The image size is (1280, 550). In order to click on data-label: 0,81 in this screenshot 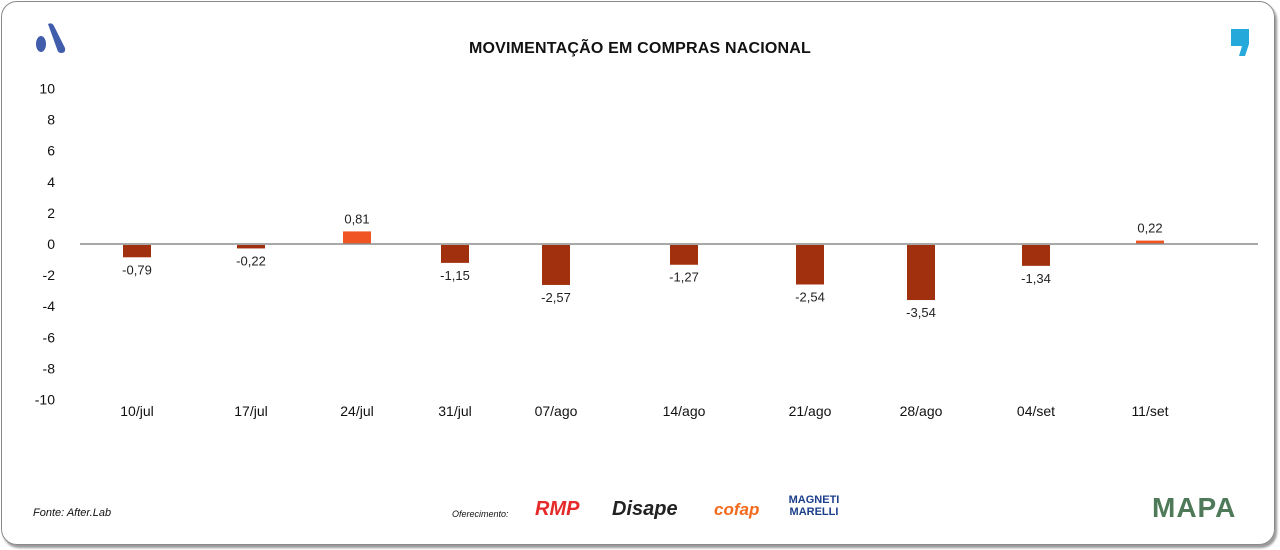, I will do `click(356, 218)`.